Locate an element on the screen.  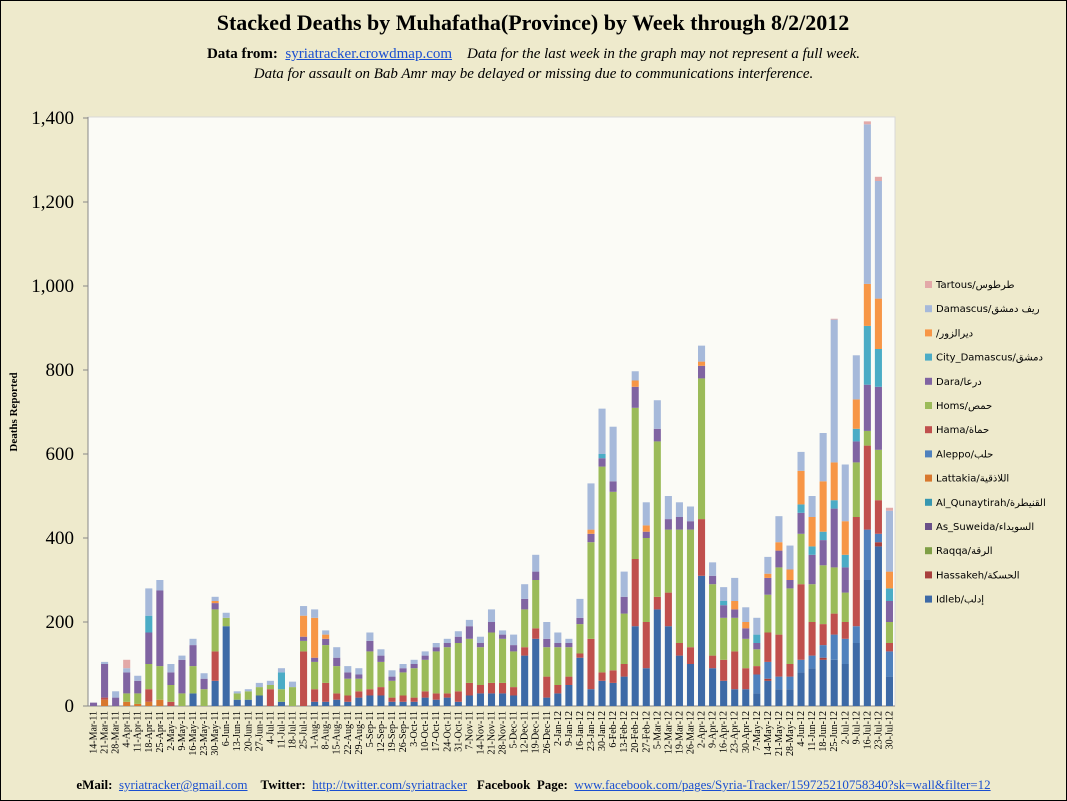
x-tick-label: 5-Sep-11 is located at coordinates (370, 729).